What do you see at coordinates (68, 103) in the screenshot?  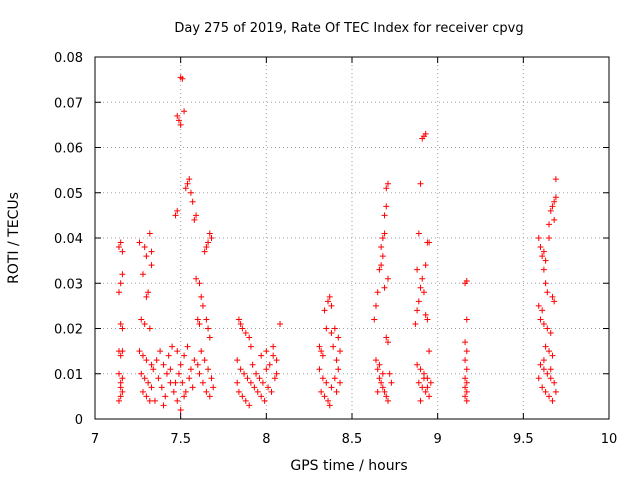 I see `y-tick-label: 0.07` at bounding box center [68, 103].